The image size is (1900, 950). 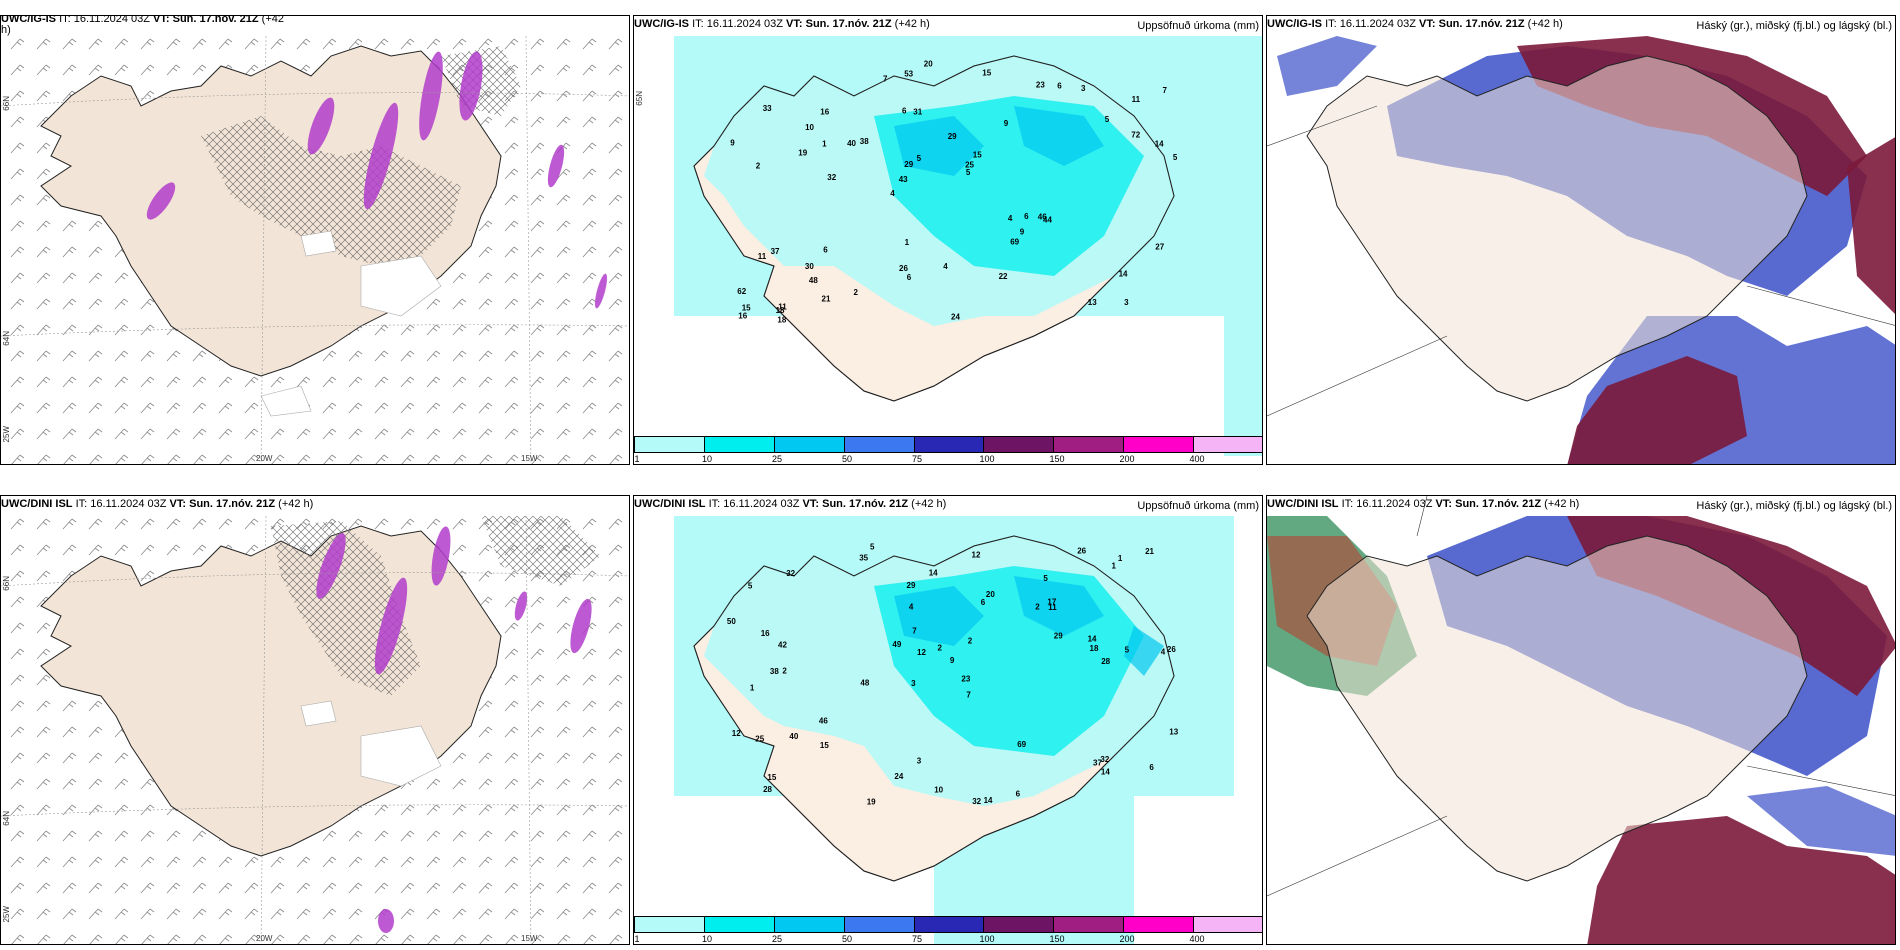 I want to click on precip-value-label: 24, so click(x=955, y=316).